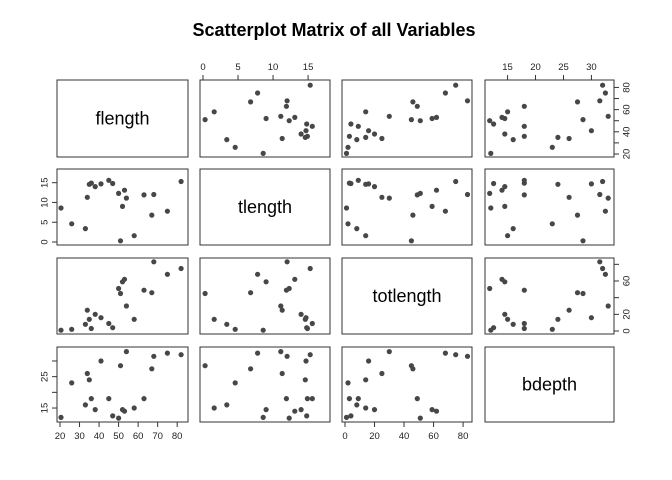  What do you see at coordinates (45, 376) in the screenshot?
I see `tick-label: 25` at bounding box center [45, 376].